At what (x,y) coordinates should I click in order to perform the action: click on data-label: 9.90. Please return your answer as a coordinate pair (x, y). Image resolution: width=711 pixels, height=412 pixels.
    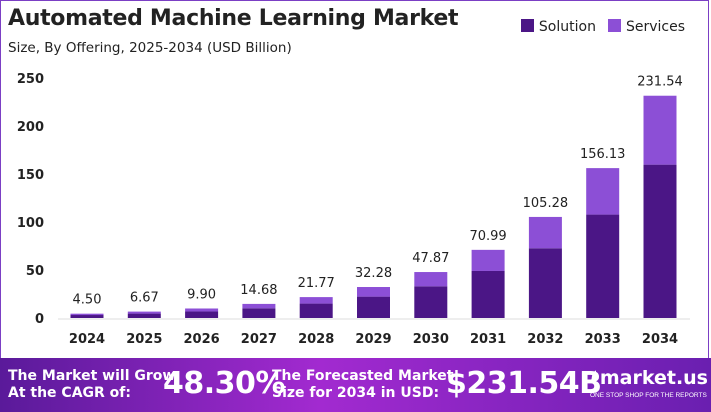
    Looking at the image, I should click on (201, 294).